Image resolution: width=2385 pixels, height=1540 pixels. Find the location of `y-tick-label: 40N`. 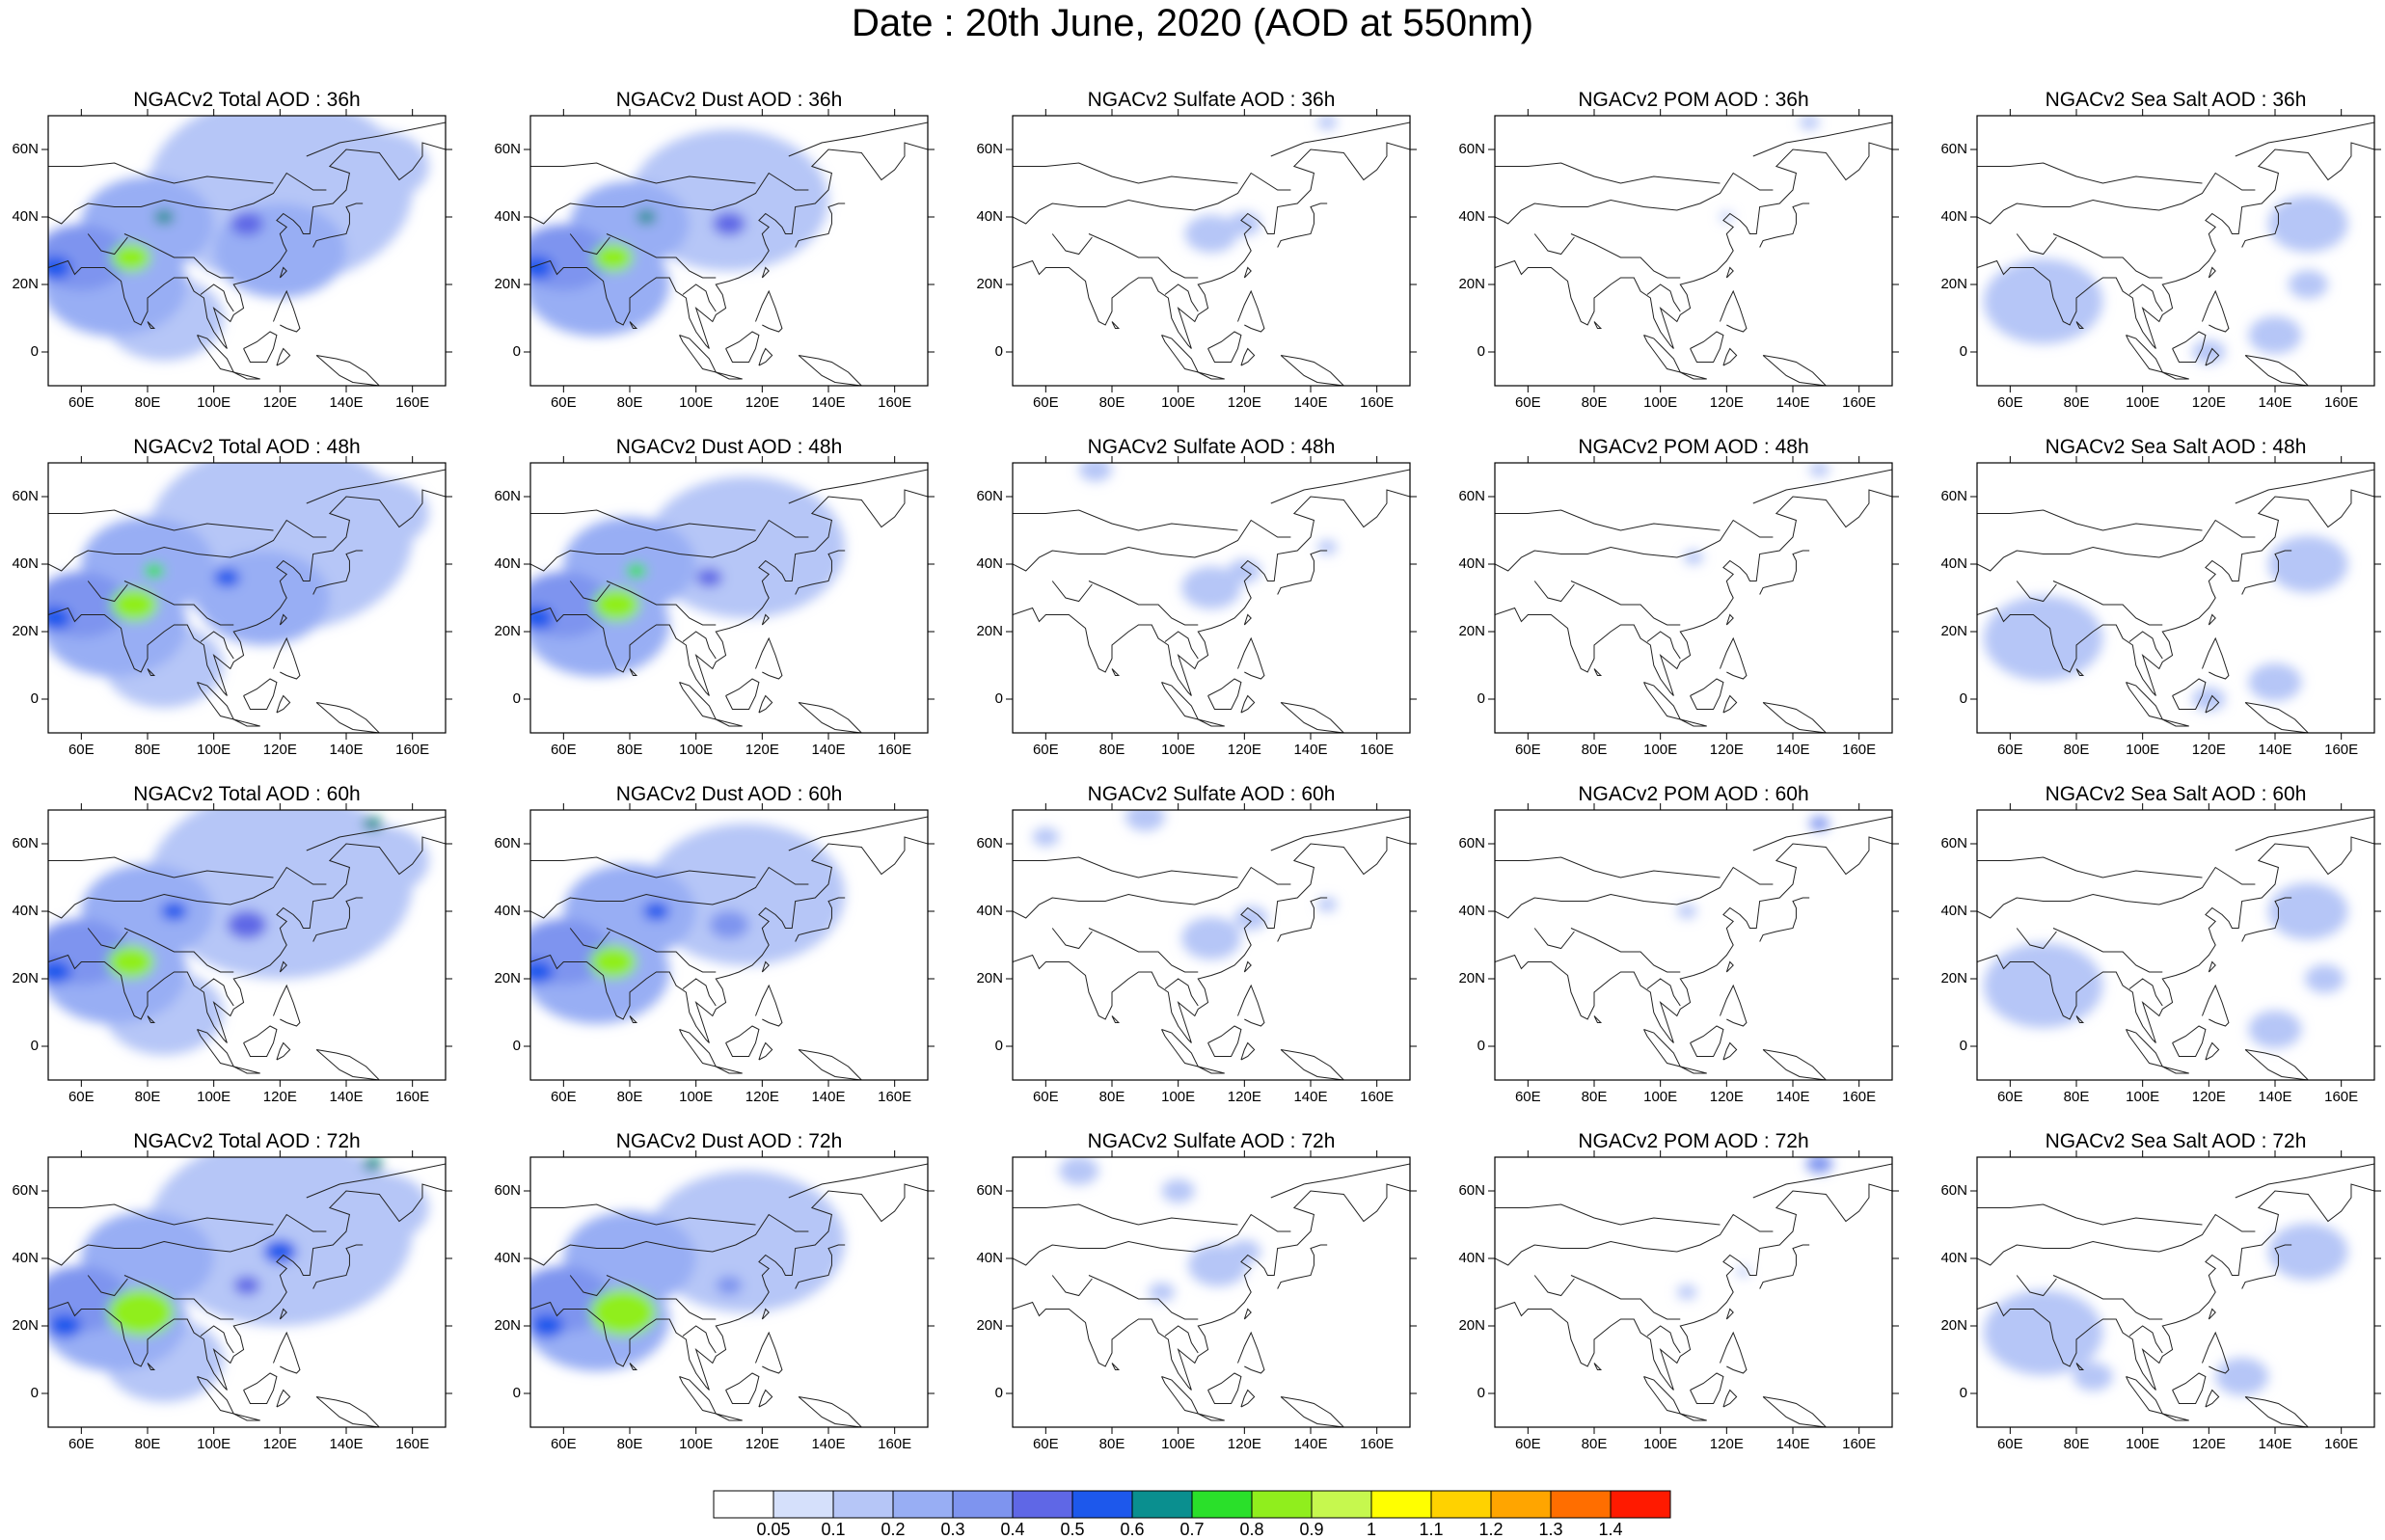

y-tick-label: 40N is located at coordinates (1953, 1258).